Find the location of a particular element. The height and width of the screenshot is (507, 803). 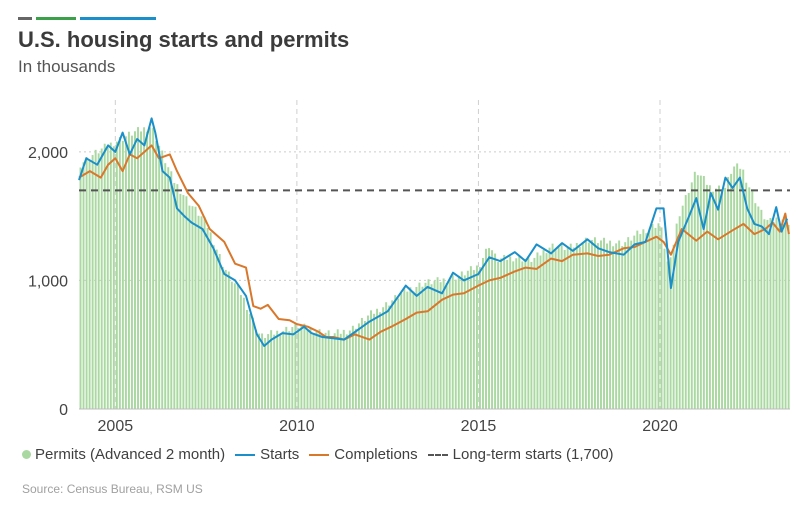

chart-title: U.S. housing starts and permits is located at coordinates (184, 39).